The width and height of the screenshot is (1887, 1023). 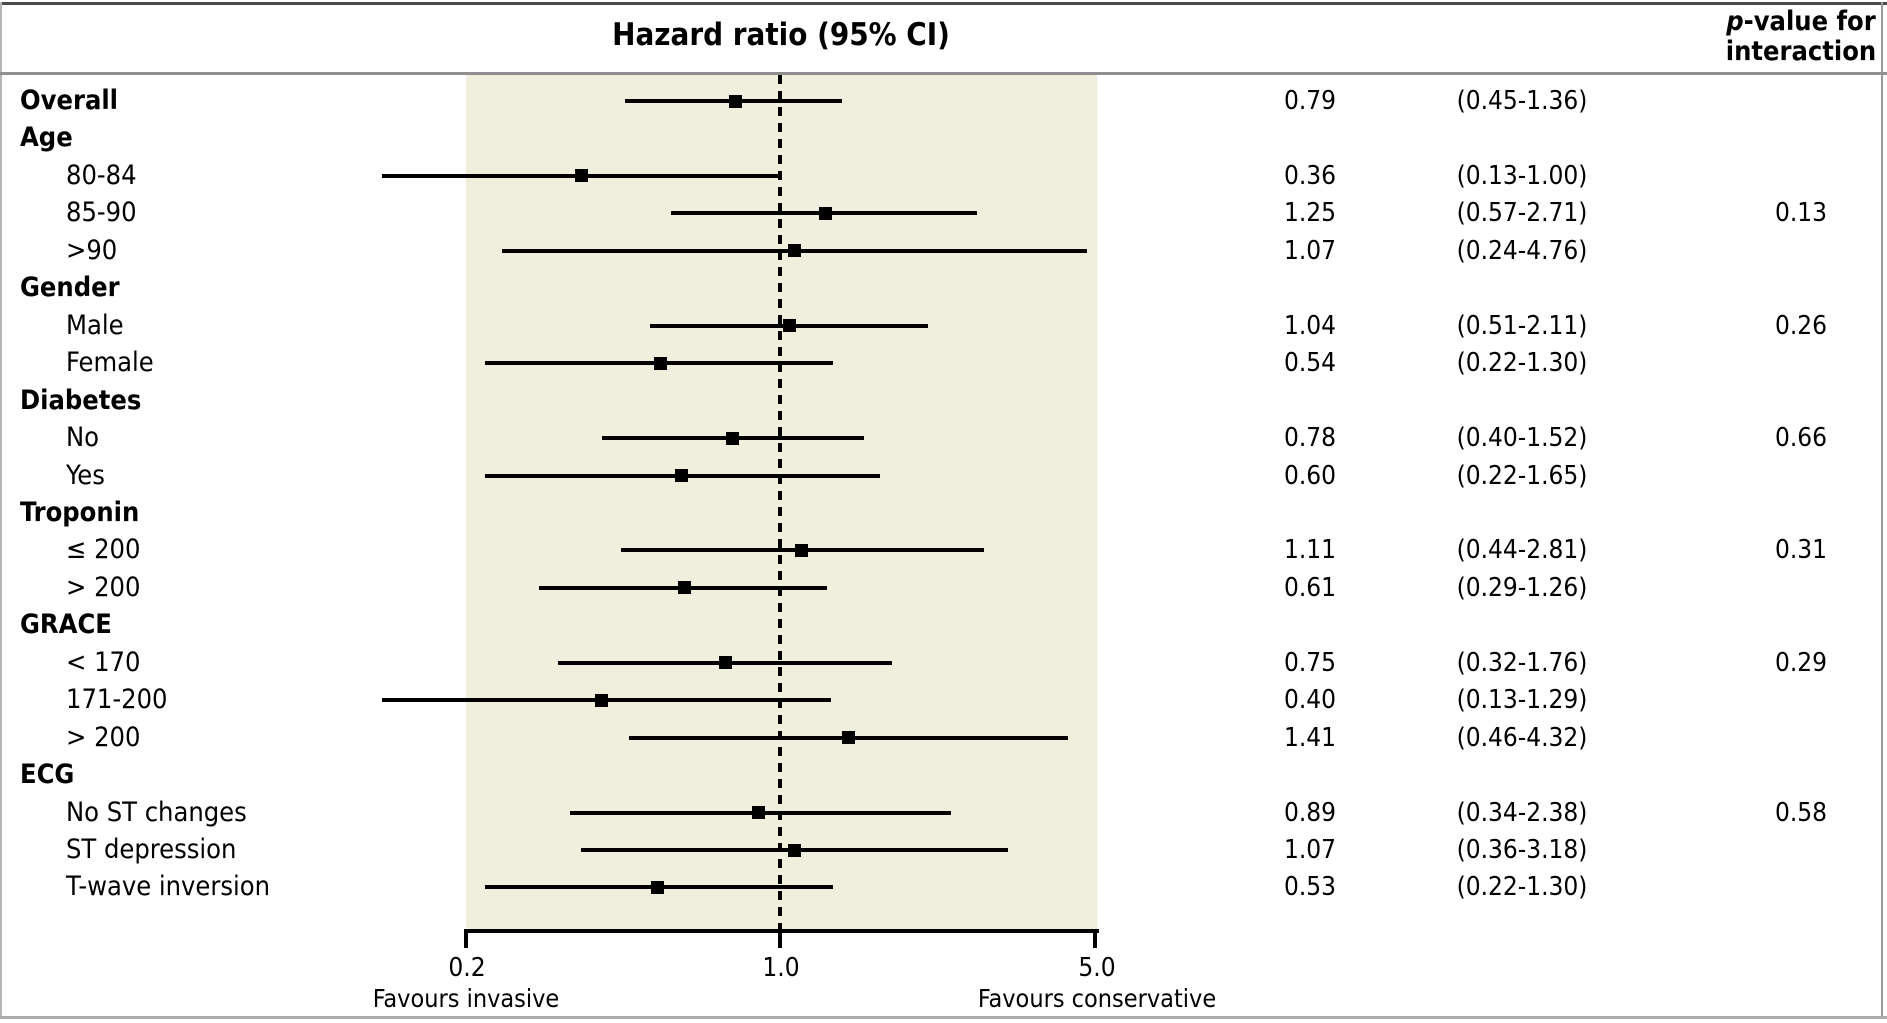 What do you see at coordinates (467, 968) in the screenshot?
I see `x-tick-label-0.2: 0.2` at bounding box center [467, 968].